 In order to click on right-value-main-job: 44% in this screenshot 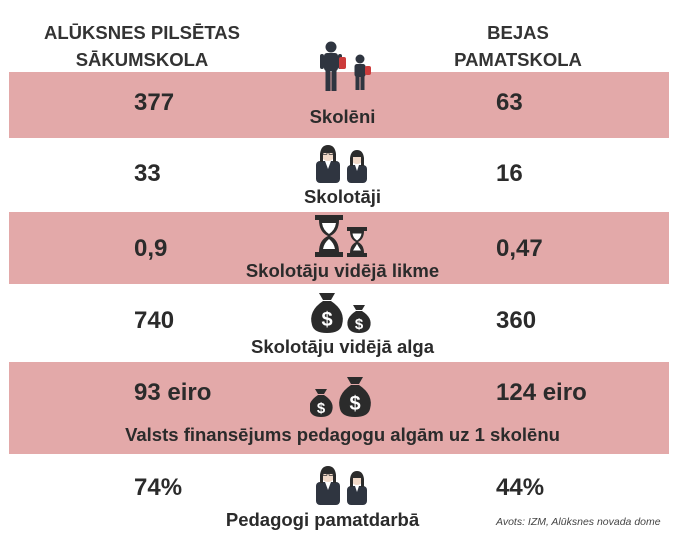, I will do `click(520, 487)`.